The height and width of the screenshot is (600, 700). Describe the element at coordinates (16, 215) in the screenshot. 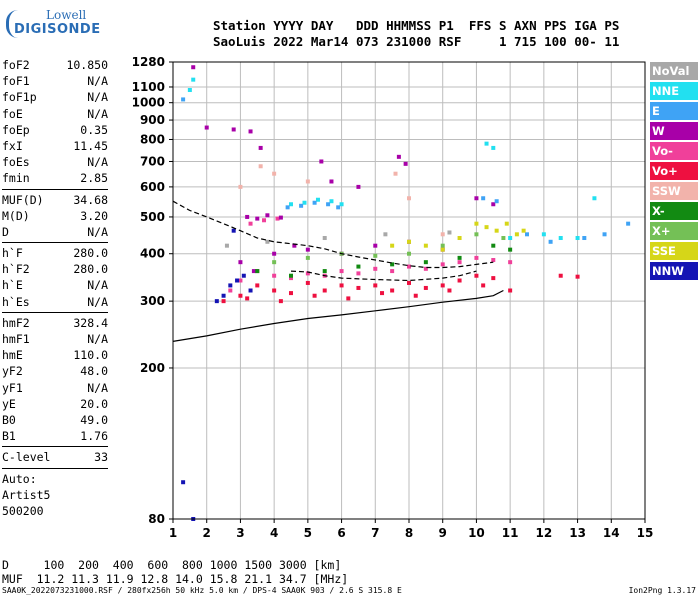

I see `param-name: M(D)` at that location.